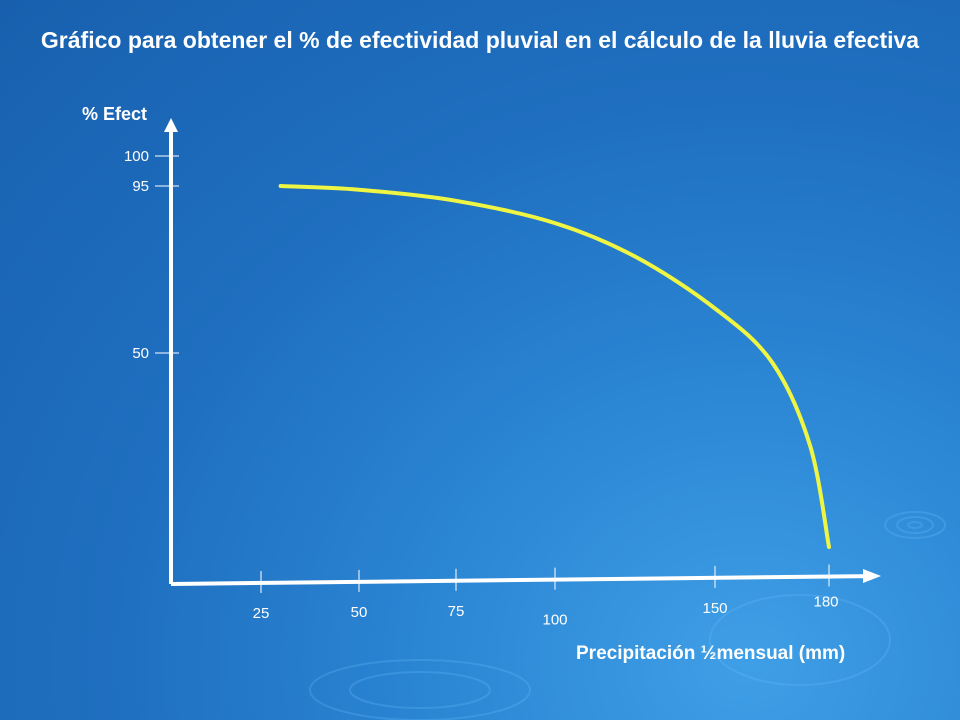 This screenshot has width=960, height=720. What do you see at coordinates (261, 613) in the screenshot?
I see `x-tick-label: 25` at bounding box center [261, 613].